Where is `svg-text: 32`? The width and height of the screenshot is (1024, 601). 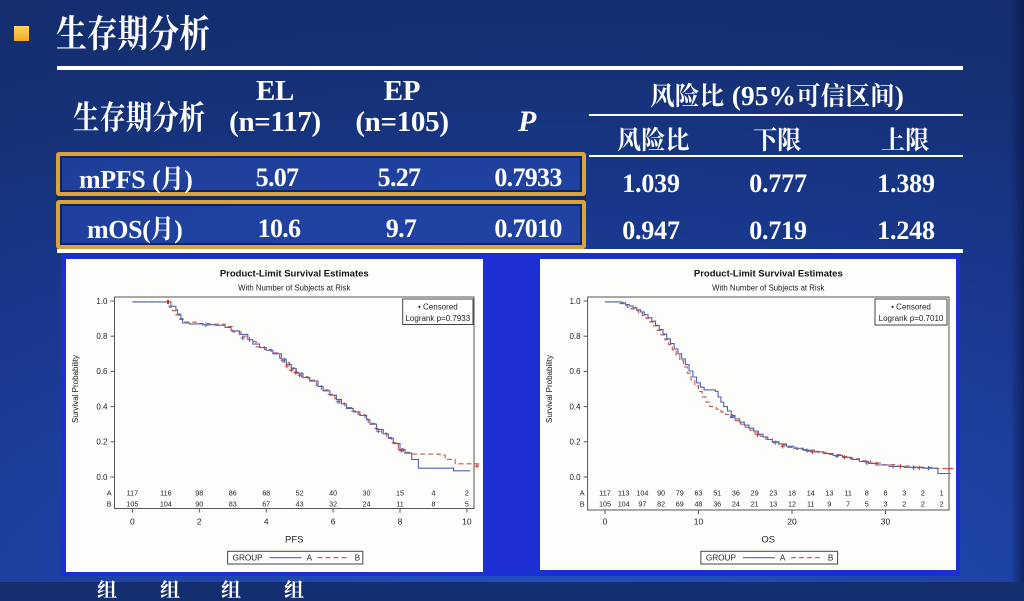
svg-text: 32 is located at coordinates (333, 504).